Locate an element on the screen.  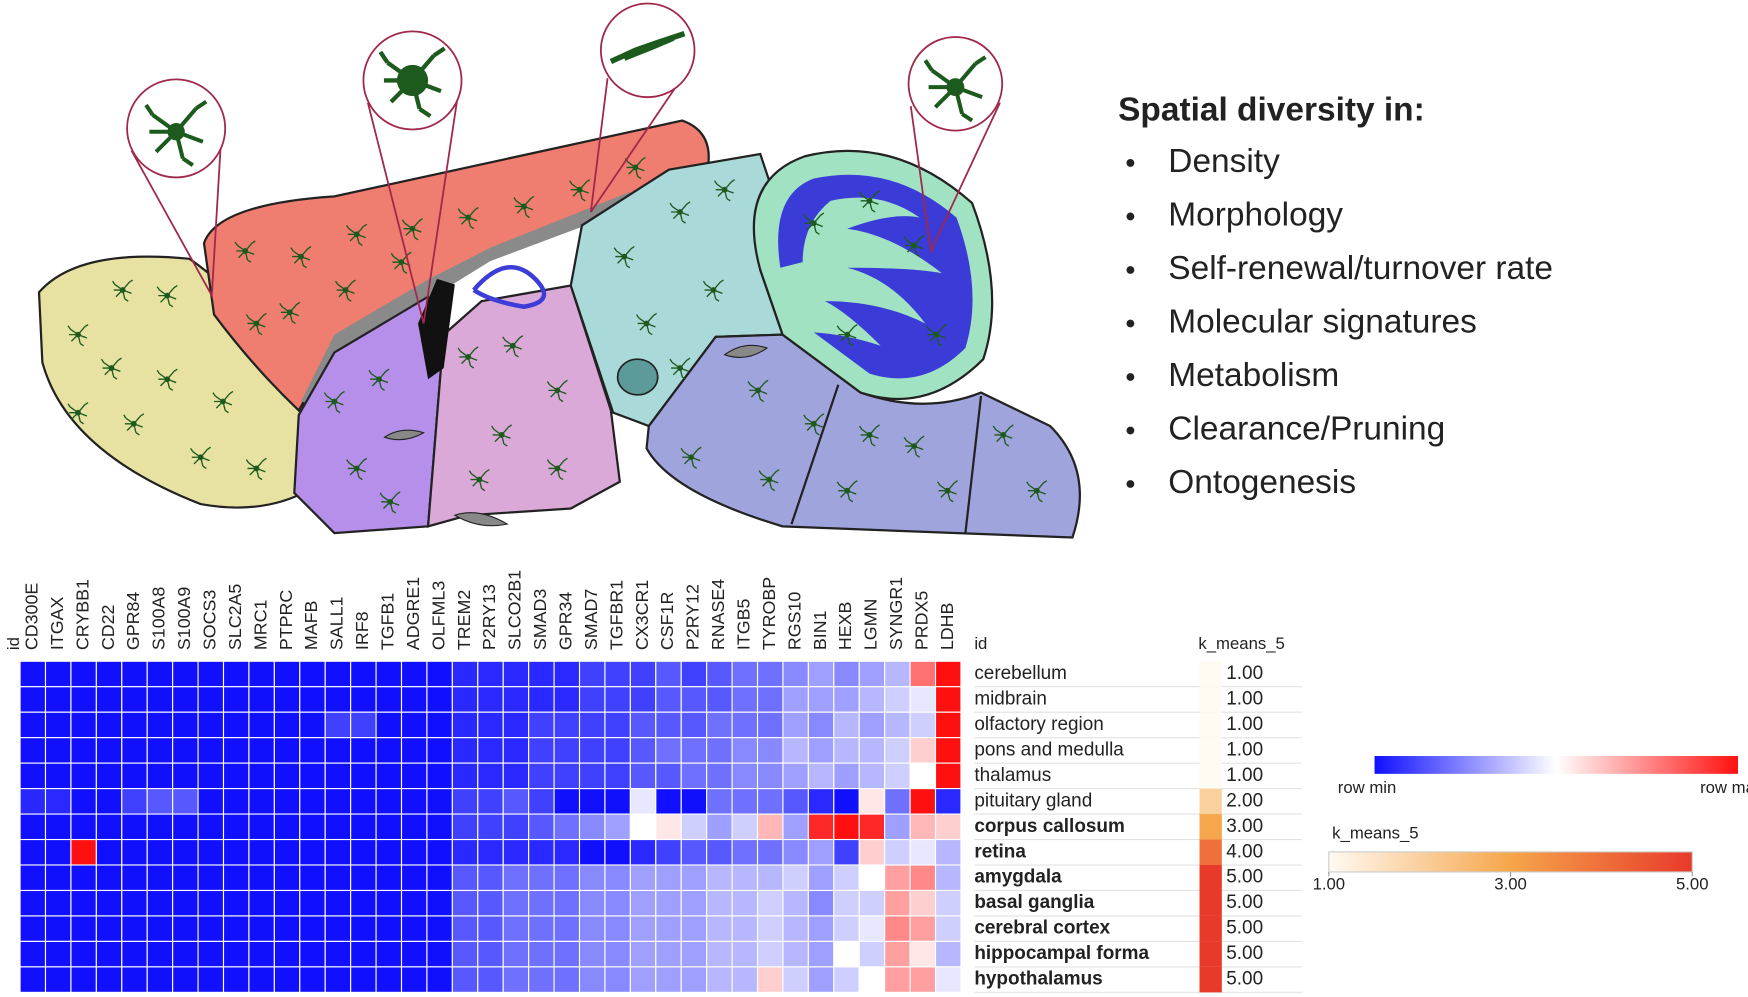
group-cell is located at coordinates (1210, 750).